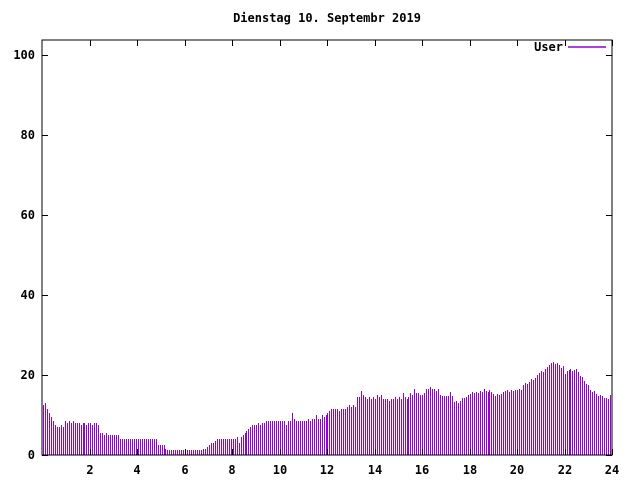 This screenshot has height=480, width=640. What do you see at coordinates (470, 470) in the screenshot?
I see `x-tick-label: 18` at bounding box center [470, 470].